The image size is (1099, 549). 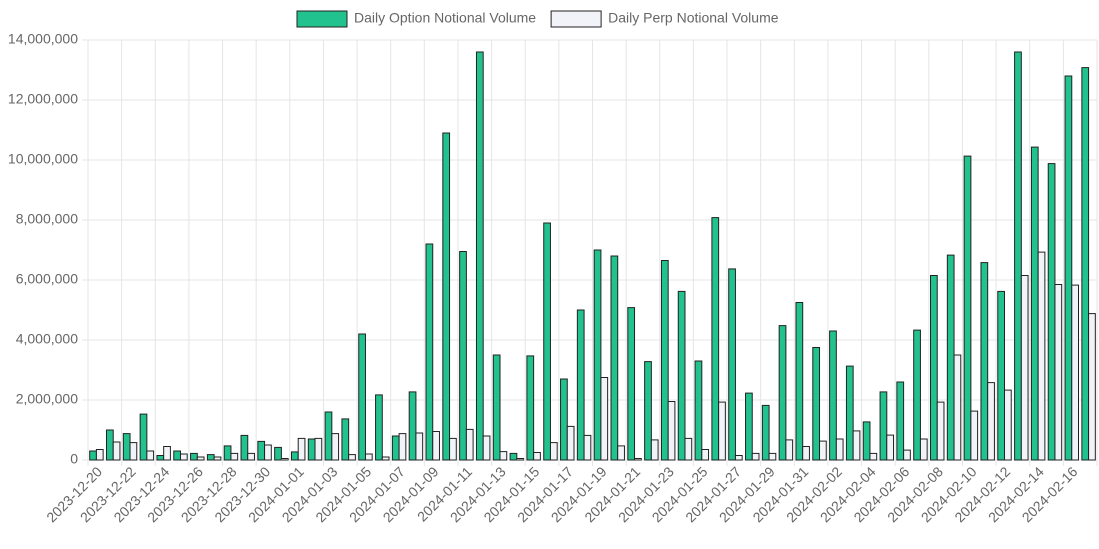 What do you see at coordinates (693, 18) in the screenshot?
I see `legend-label: Daily Perp Notional Volume` at bounding box center [693, 18].